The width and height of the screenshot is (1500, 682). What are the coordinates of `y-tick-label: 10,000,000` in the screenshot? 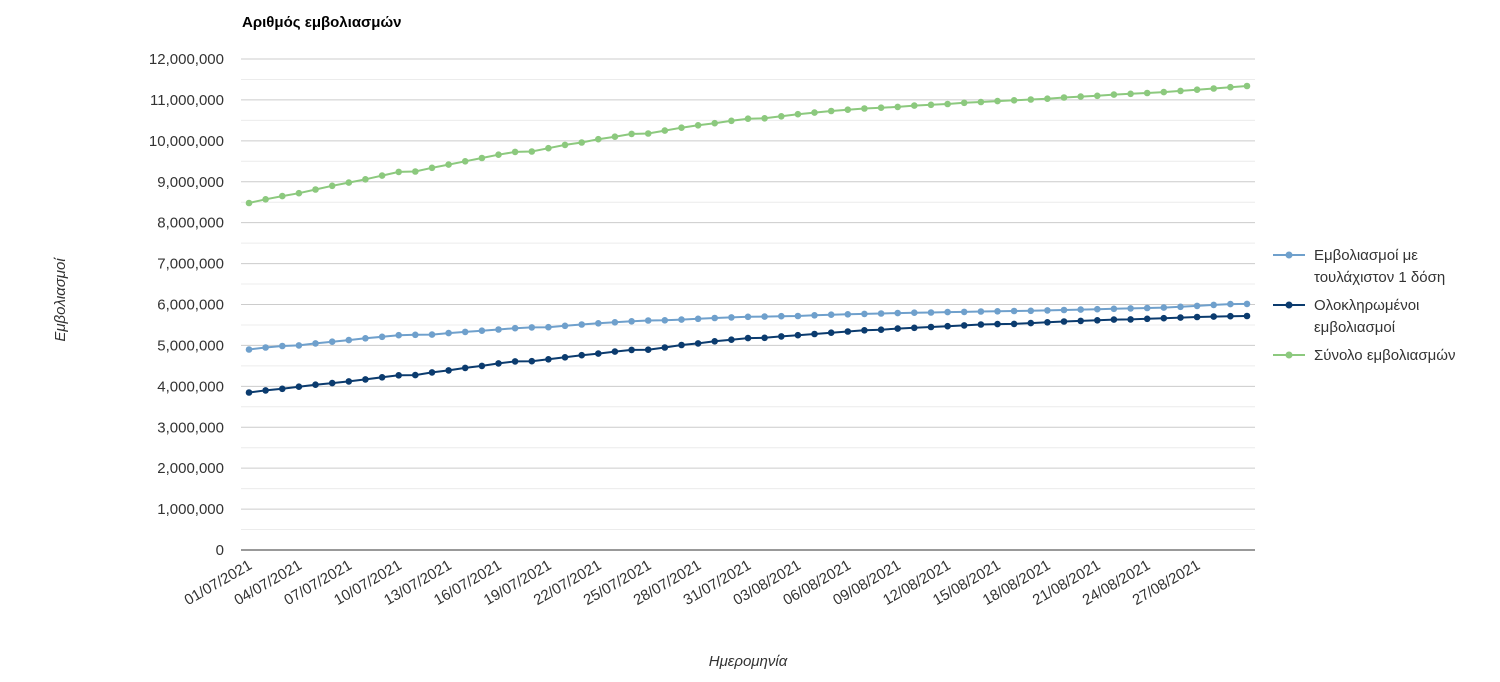 It's located at (186, 141).